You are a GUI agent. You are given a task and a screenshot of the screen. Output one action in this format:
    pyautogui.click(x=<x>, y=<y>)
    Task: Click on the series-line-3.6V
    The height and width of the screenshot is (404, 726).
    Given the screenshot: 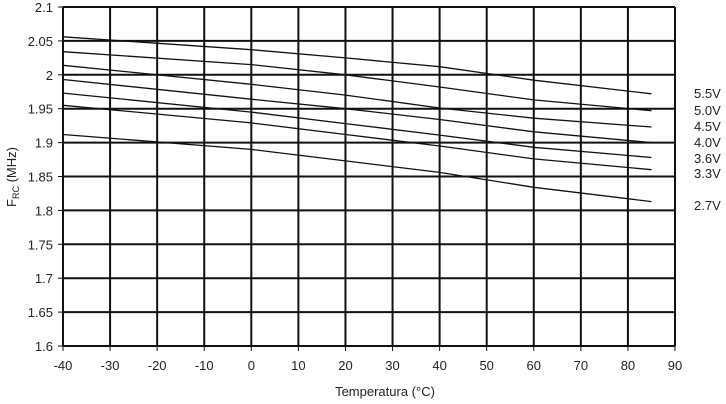 What is the action you would take?
    pyautogui.click(x=357, y=125)
    